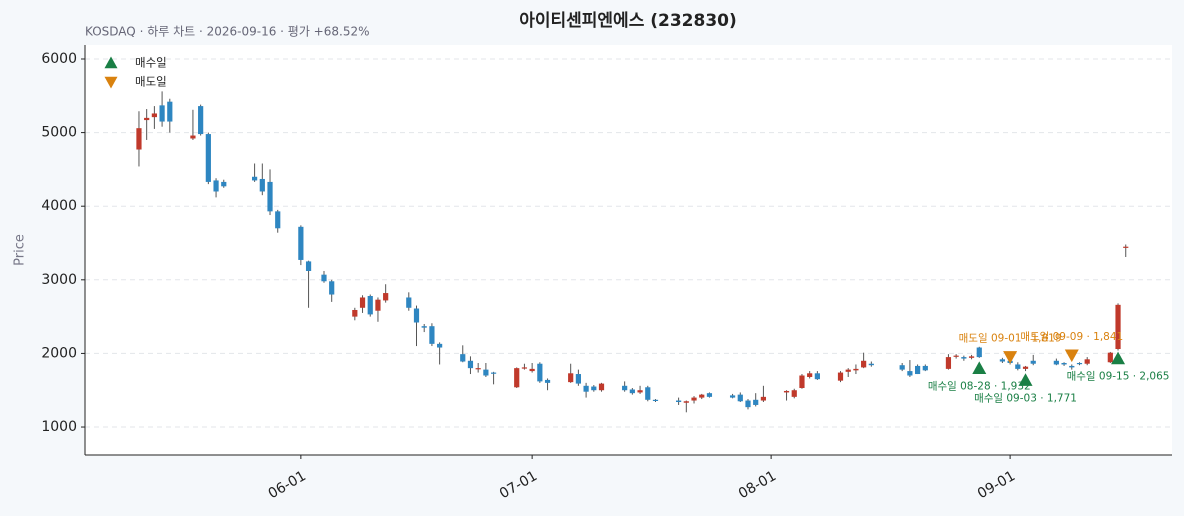 The width and height of the screenshot is (1184, 516). Describe the element at coordinates (59, 280) in the screenshot. I see `y-tick-label: 3000` at that location.